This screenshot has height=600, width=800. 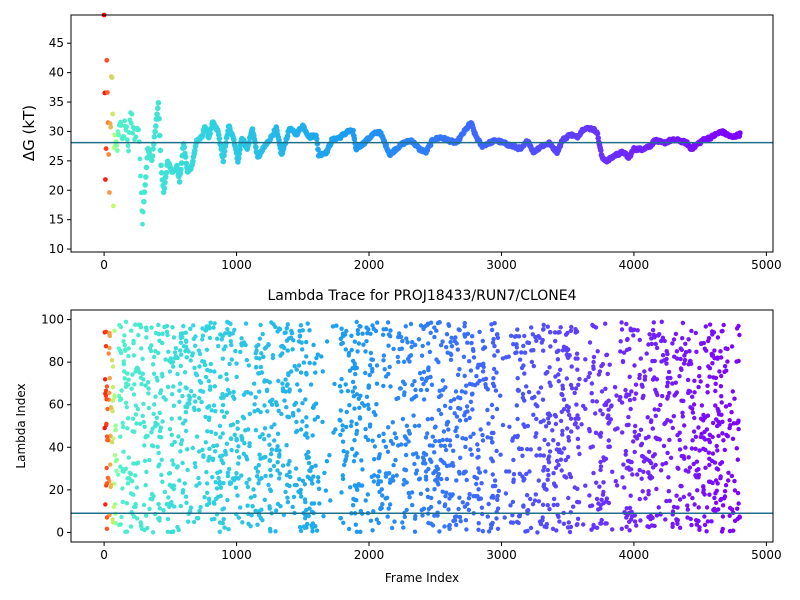 What do you see at coordinates (160, 150) in the screenshot?
I see `delta-g-point` at bounding box center [160, 150].